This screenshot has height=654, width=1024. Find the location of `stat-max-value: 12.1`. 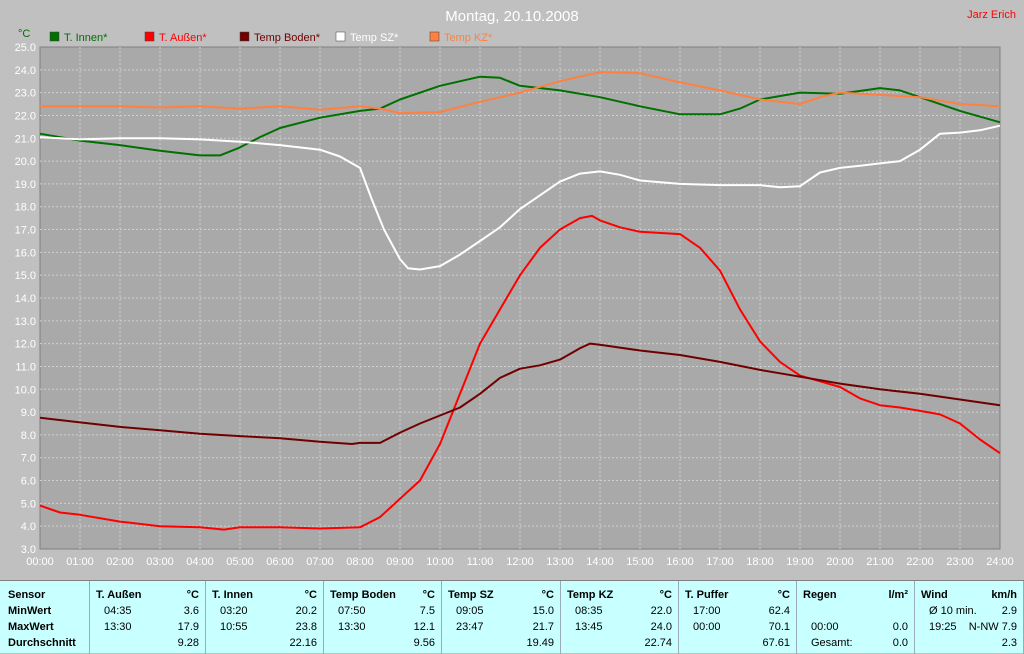

stat-max-value: 12.1 is located at coordinates (424, 627).